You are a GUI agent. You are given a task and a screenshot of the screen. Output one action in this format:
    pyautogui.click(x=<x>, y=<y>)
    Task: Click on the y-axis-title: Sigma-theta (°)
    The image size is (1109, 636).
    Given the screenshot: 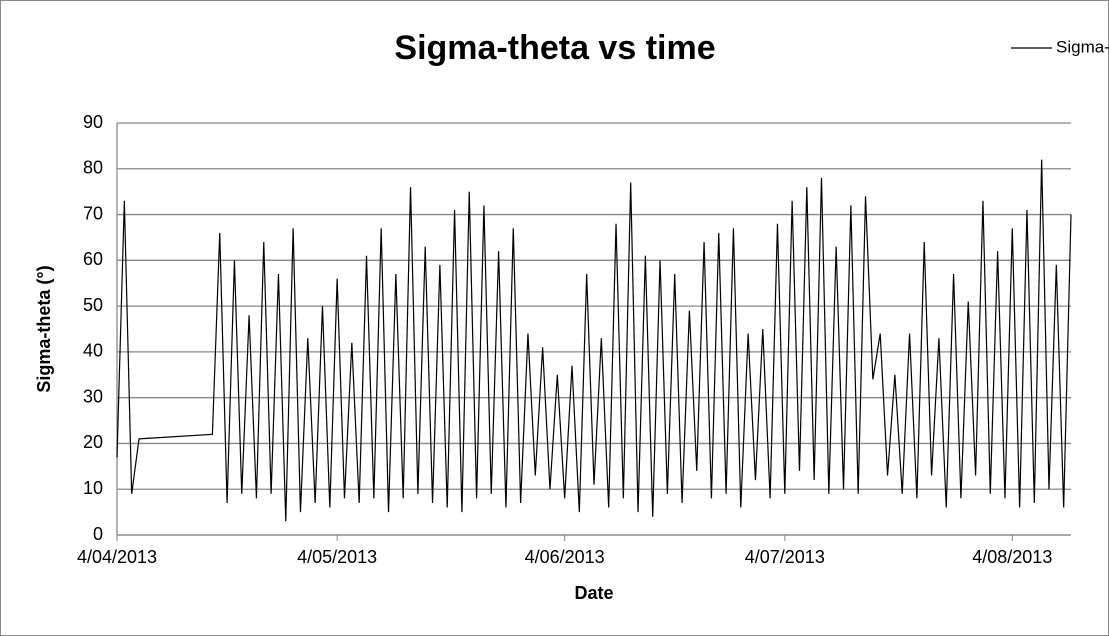 What is the action you would take?
    pyautogui.click(x=44, y=328)
    